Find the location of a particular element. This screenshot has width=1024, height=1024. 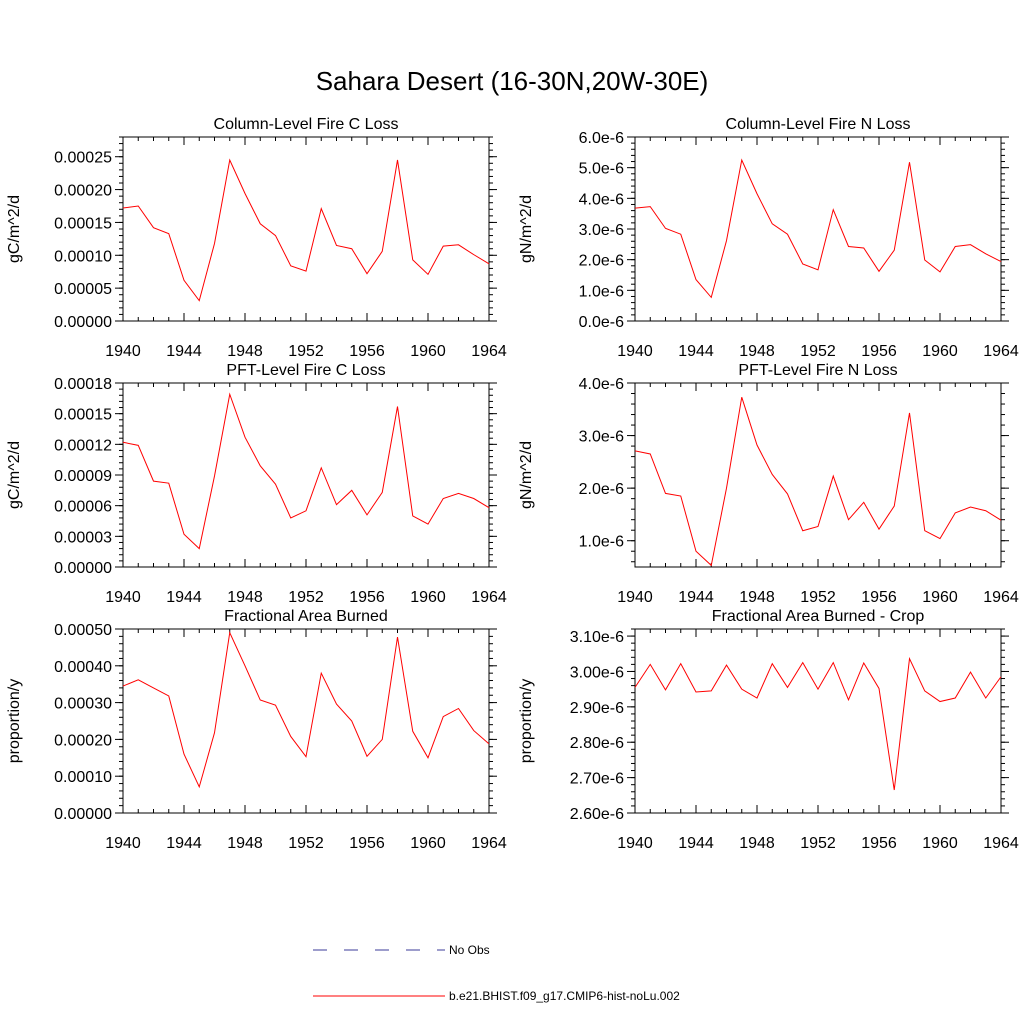

y-tick-label: 2.80e-6 is located at coordinates (597, 743).